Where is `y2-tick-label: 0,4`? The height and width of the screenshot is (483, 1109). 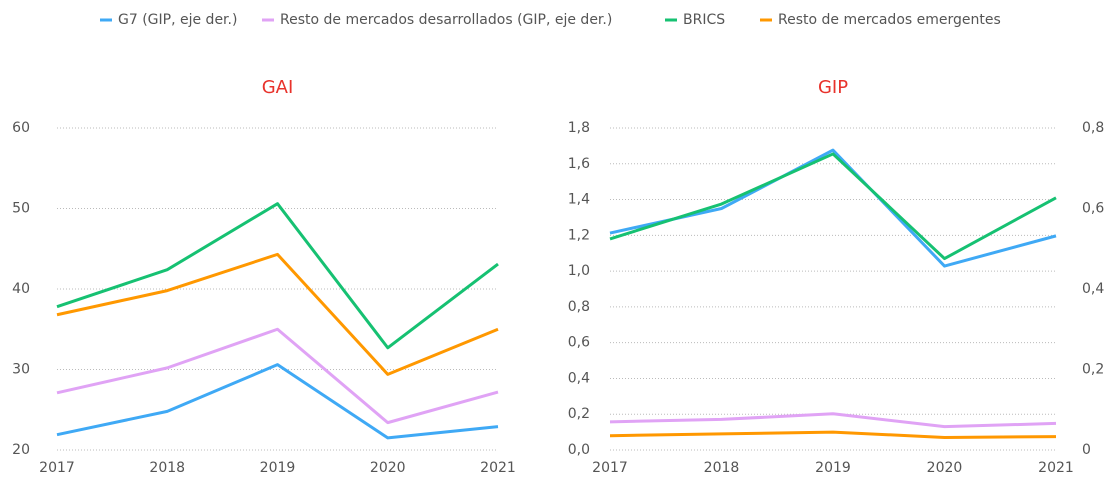 y2-tick-label: 0,4 is located at coordinates (1093, 289).